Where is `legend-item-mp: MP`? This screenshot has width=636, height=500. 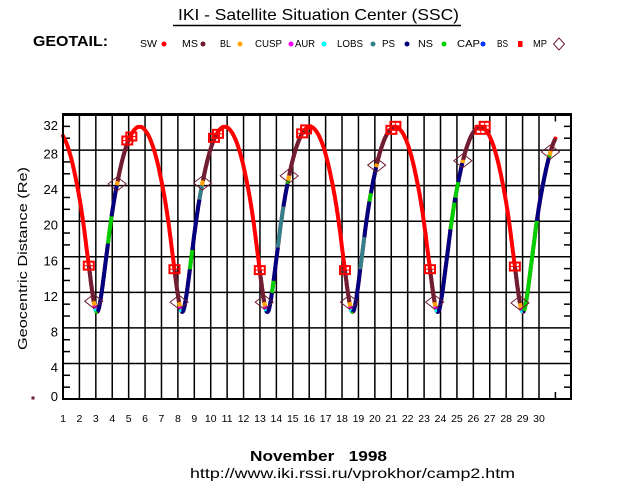
legend-item-mp: MP is located at coordinates (549, 44).